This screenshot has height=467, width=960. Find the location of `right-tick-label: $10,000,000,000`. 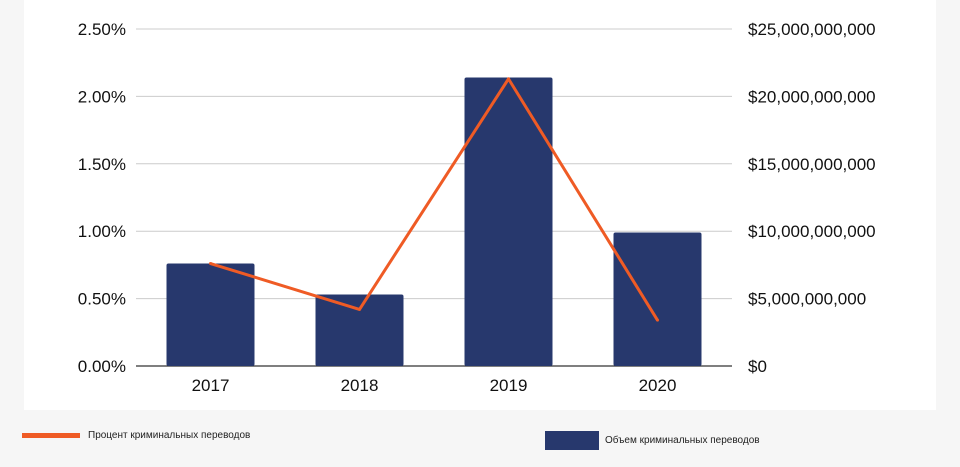

right-tick-label: $10,000,000,000 is located at coordinates (812, 231).